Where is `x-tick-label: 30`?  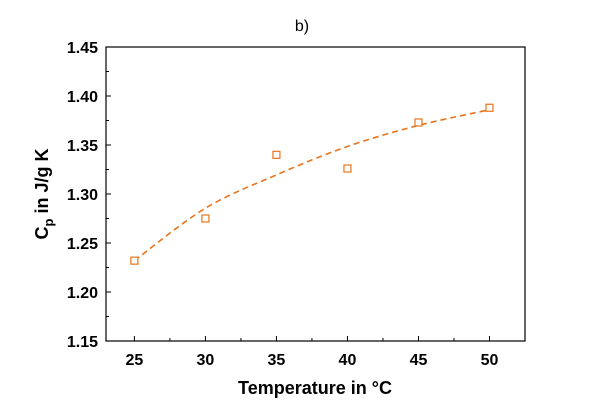 x-tick-label: 30 is located at coordinates (206, 360).